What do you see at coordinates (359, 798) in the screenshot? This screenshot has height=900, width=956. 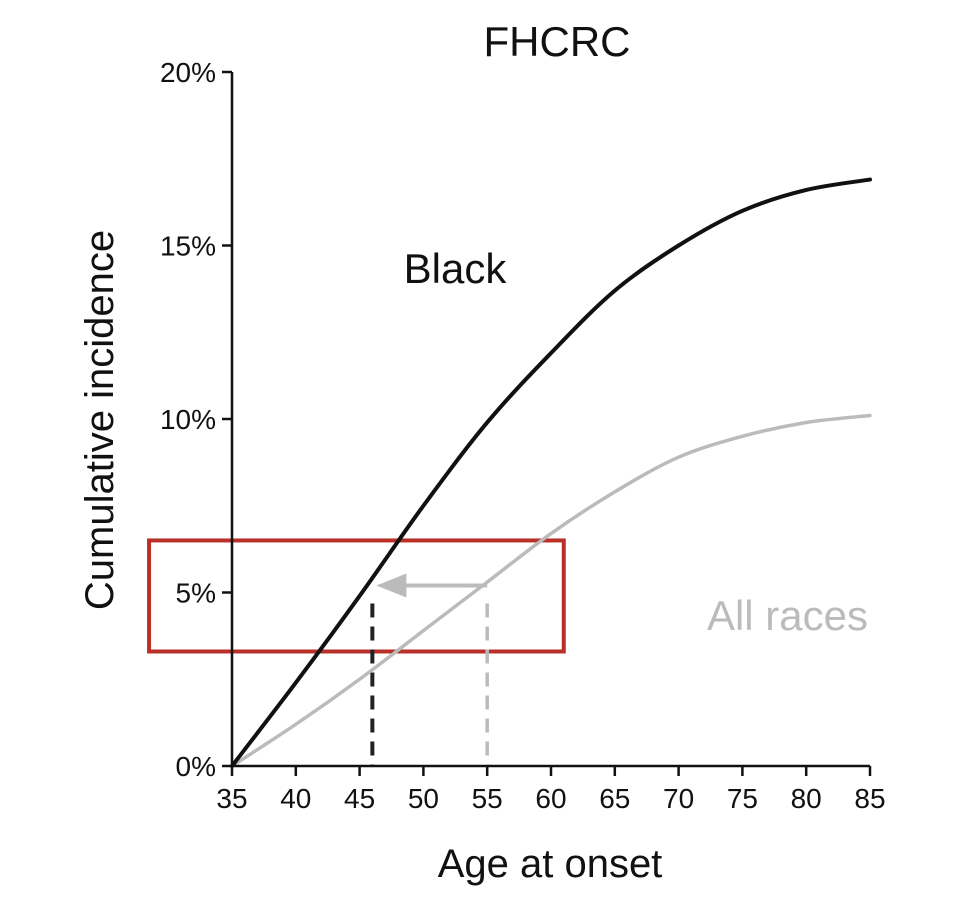 I see `x-tick-label-45: 45` at bounding box center [359, 798].